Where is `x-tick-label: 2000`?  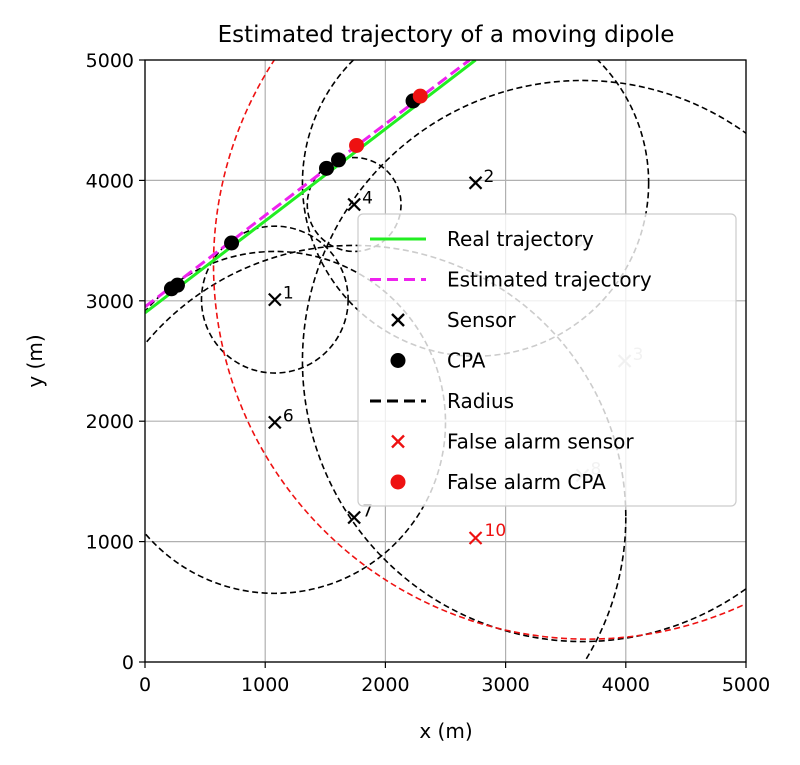
x-tick-label: 2000 is located at coordinates (385, 685).